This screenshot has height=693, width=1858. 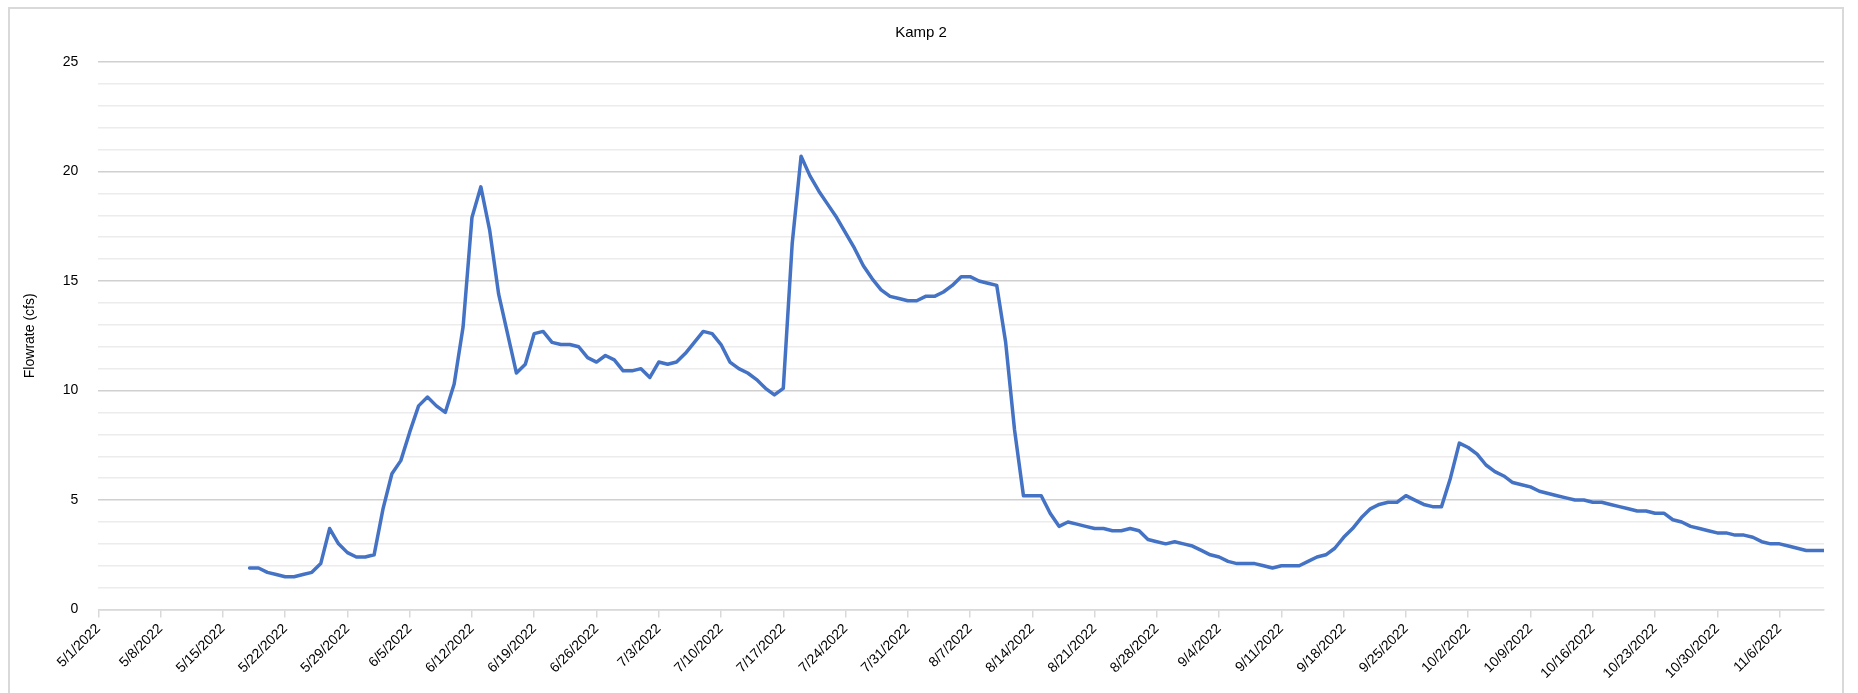 What do you see at coordinates (74, 608) in the screenshot?
I see `y-tick-label: 0` at bounding box center [74, 608].